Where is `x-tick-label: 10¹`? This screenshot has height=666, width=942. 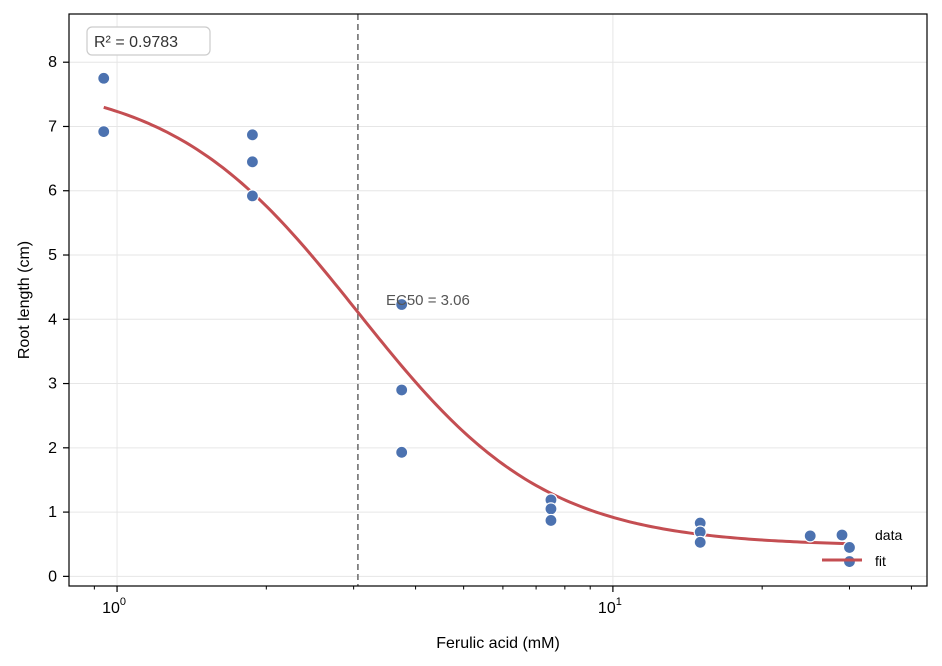 x-tick-label: 10¹ is located at coordinates (610, 606).